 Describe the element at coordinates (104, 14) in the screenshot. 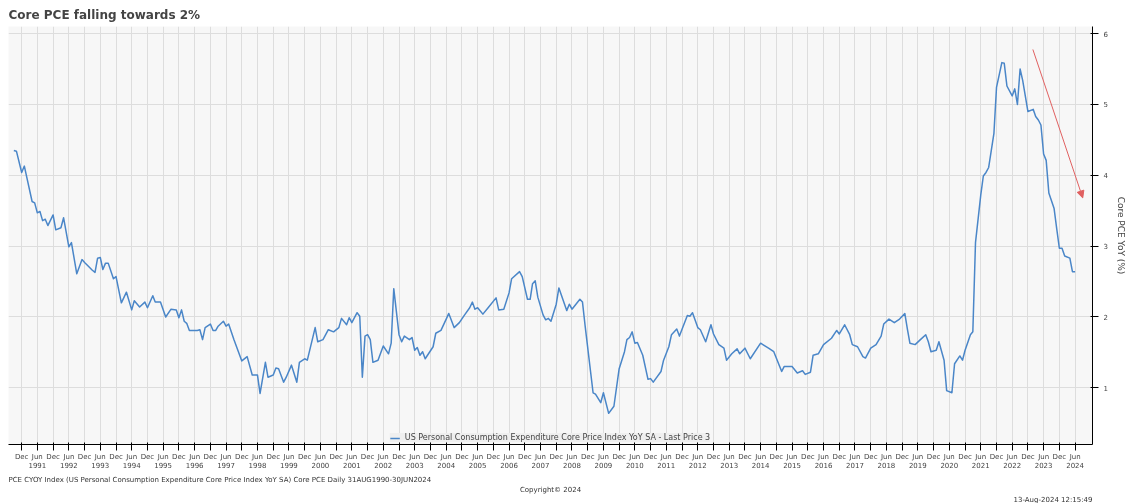

I see `chart-title: Core PCE falling towards 2%` at that location.